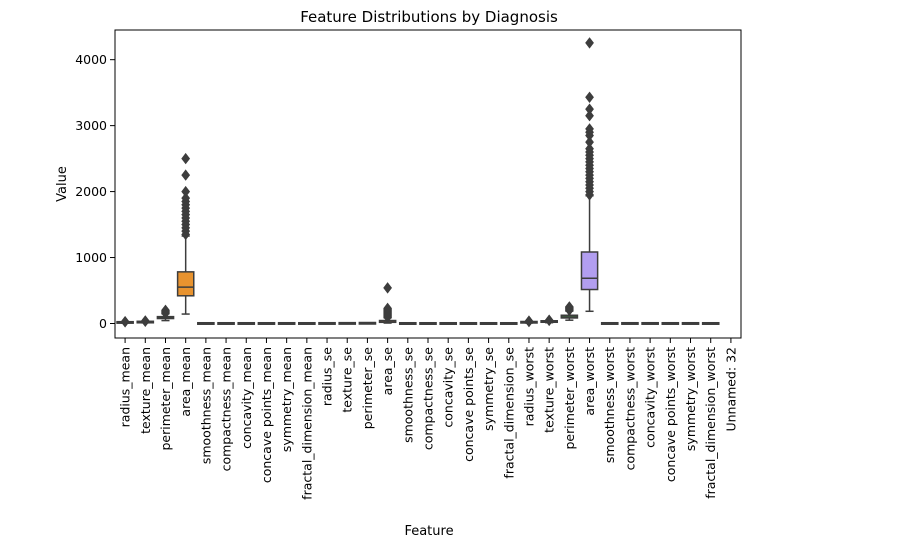  I want to click on x-tick-label: symmetry_se, so click(488, 389).